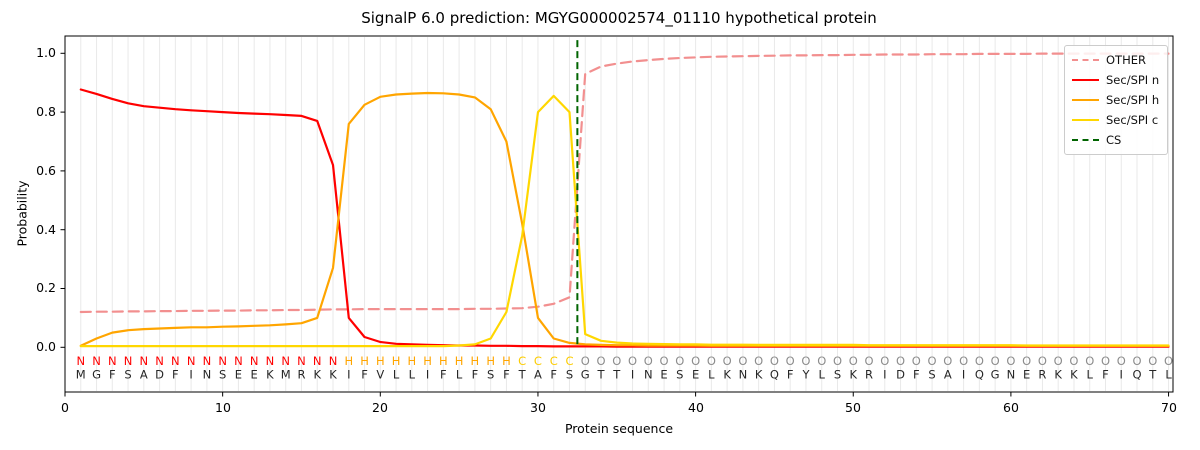 Image resolution: width=1200 pixels, height=450 pixels. Describe the element at coordinates (46, 287) in the screenshot. I see `y-tick-label: 0.2` at that location.